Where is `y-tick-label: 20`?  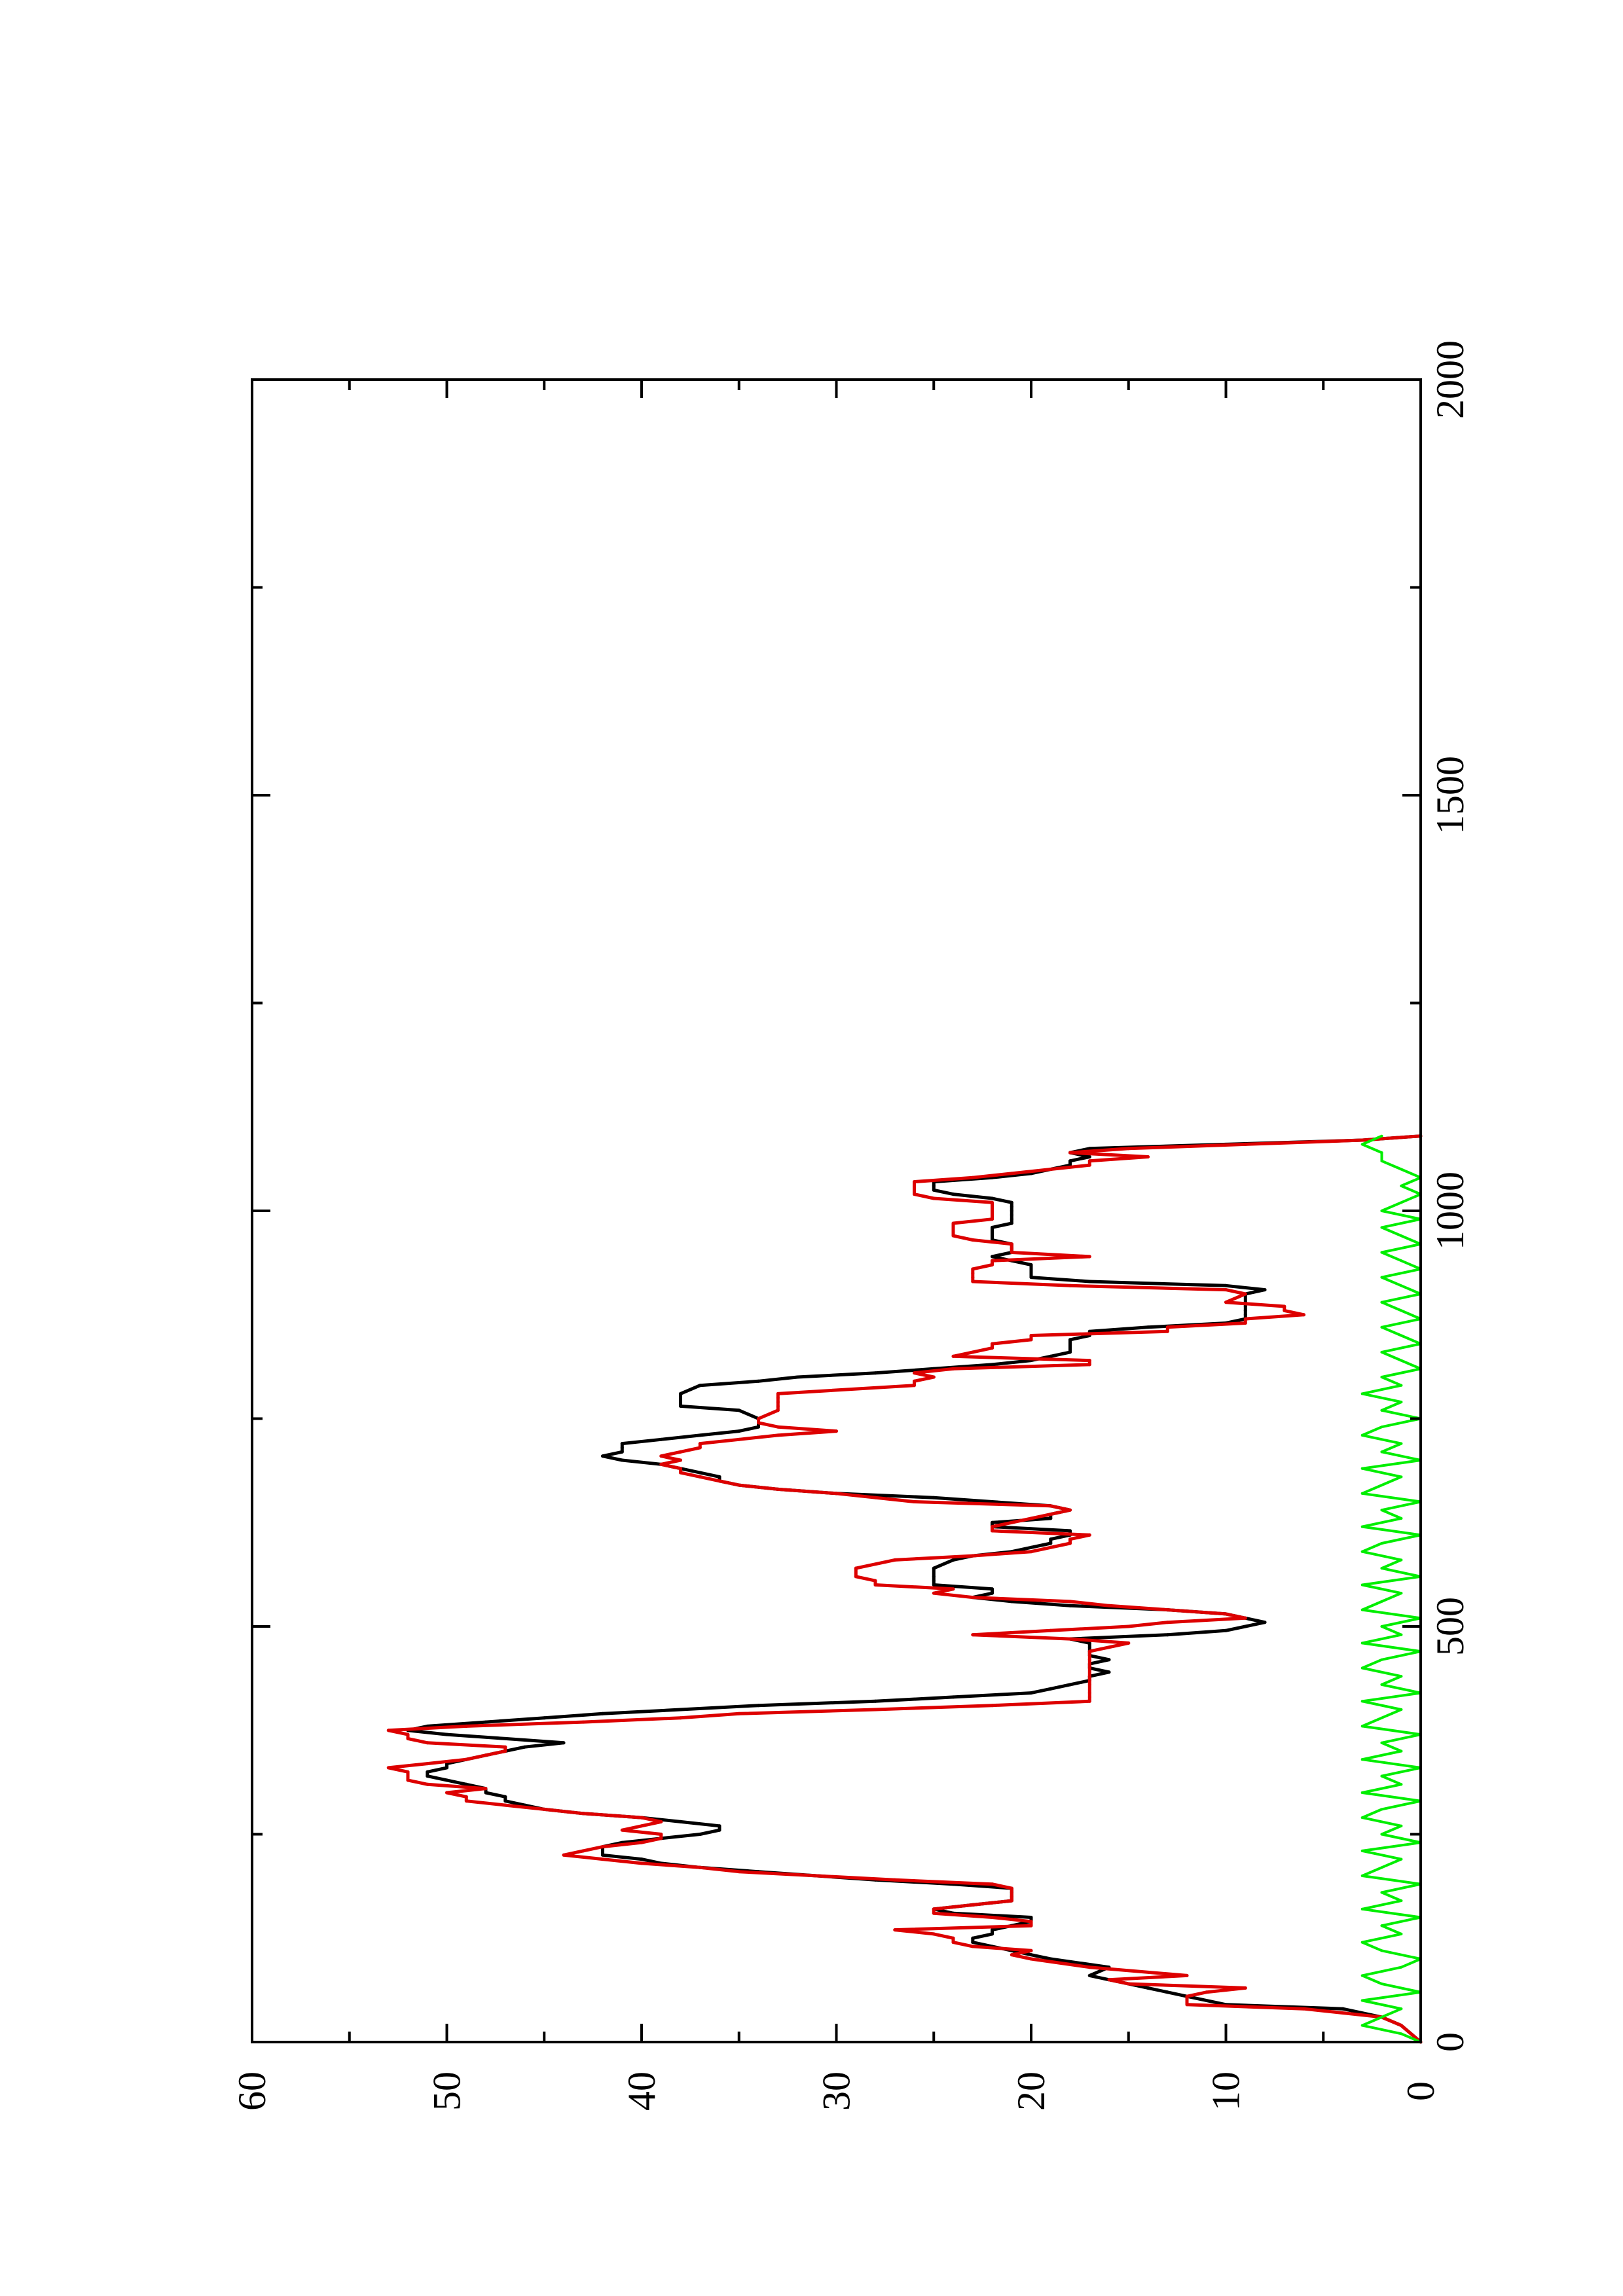
y-tick-label: 20 is located at coordinates (1031, 2091).